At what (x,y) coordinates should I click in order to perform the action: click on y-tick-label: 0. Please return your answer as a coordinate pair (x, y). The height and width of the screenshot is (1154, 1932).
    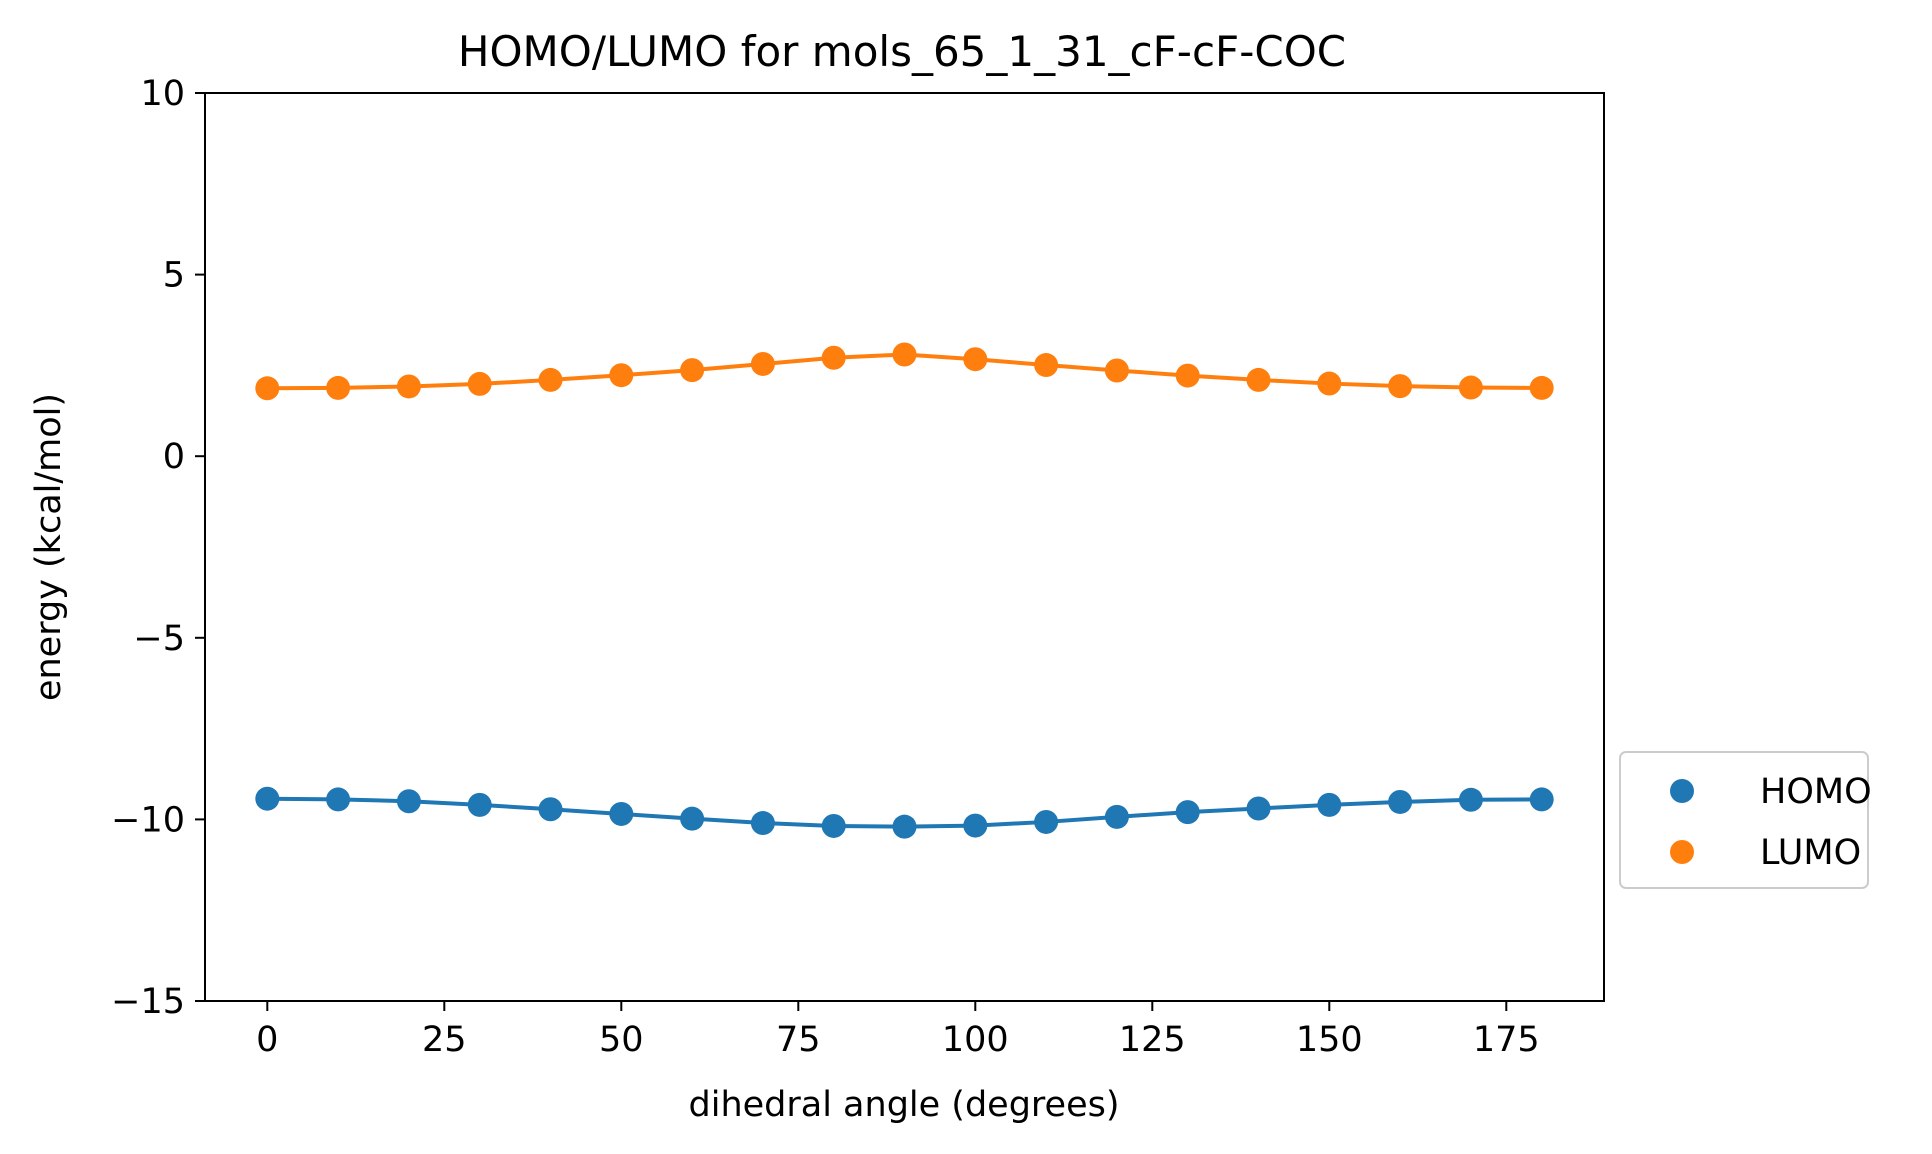
    Looking at the image, I should click on (174, 457).